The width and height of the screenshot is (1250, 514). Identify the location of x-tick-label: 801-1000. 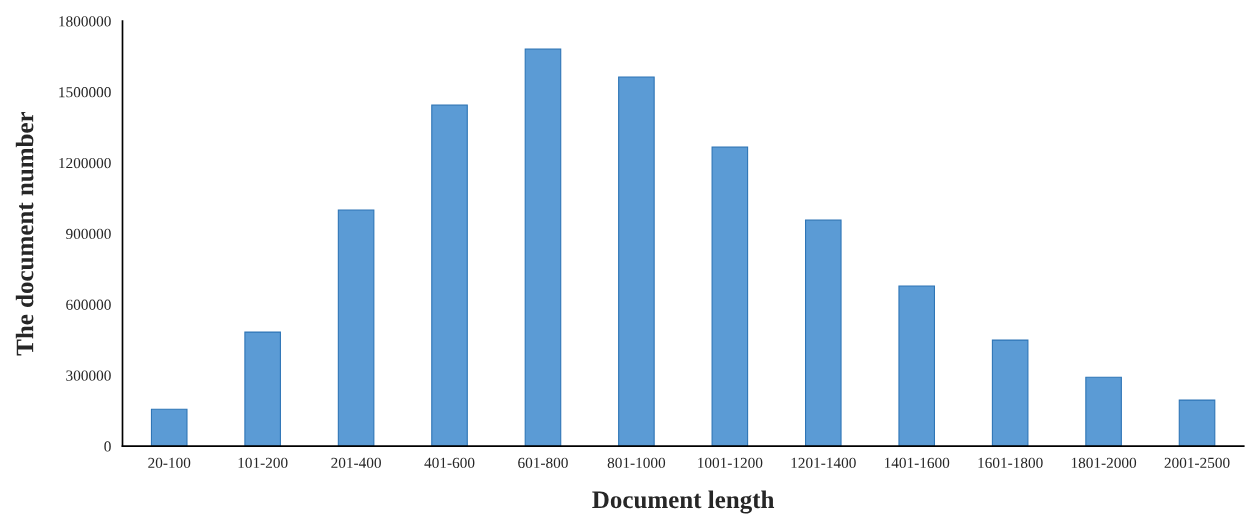
(636, 463).